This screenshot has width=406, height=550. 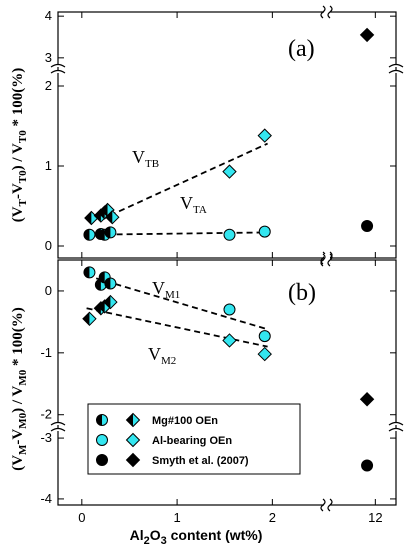 I want to click on ytick-label-b-1: -1, so click(x=46, y=352).